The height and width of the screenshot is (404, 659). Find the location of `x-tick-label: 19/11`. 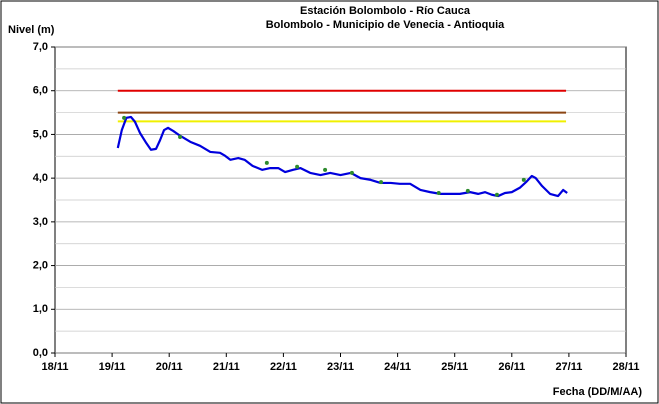

x-tick-label: 19/11 is located at coordinates (112, 367).